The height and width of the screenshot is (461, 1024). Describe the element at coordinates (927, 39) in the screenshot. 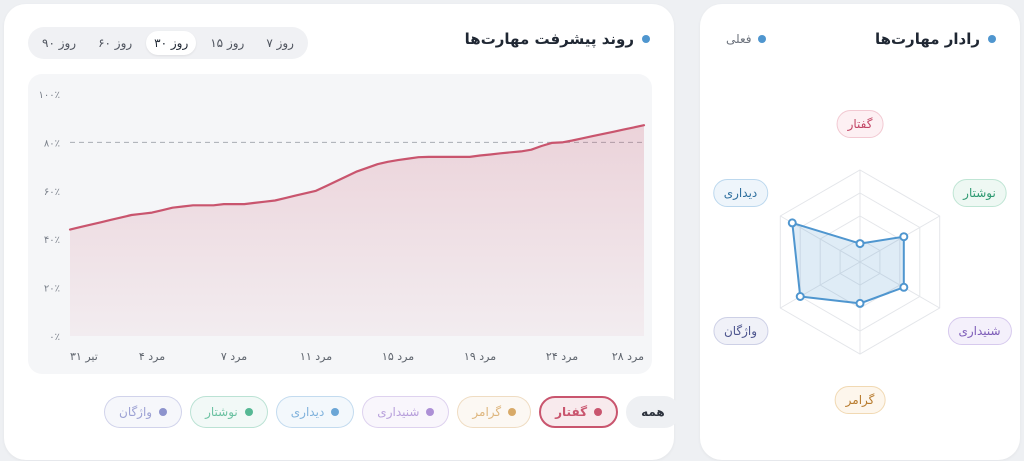

I see `radar-title-text: رادار مهارت‌ها` at that location.